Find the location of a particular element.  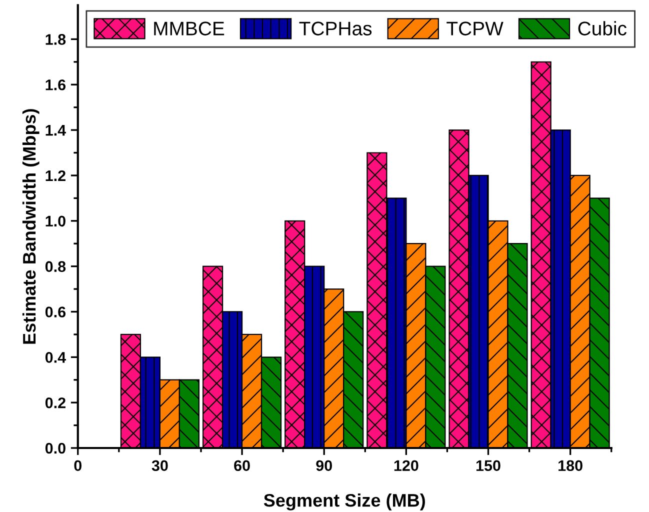

y-tick-label: 0.8 is located at coordinates (55, 266).